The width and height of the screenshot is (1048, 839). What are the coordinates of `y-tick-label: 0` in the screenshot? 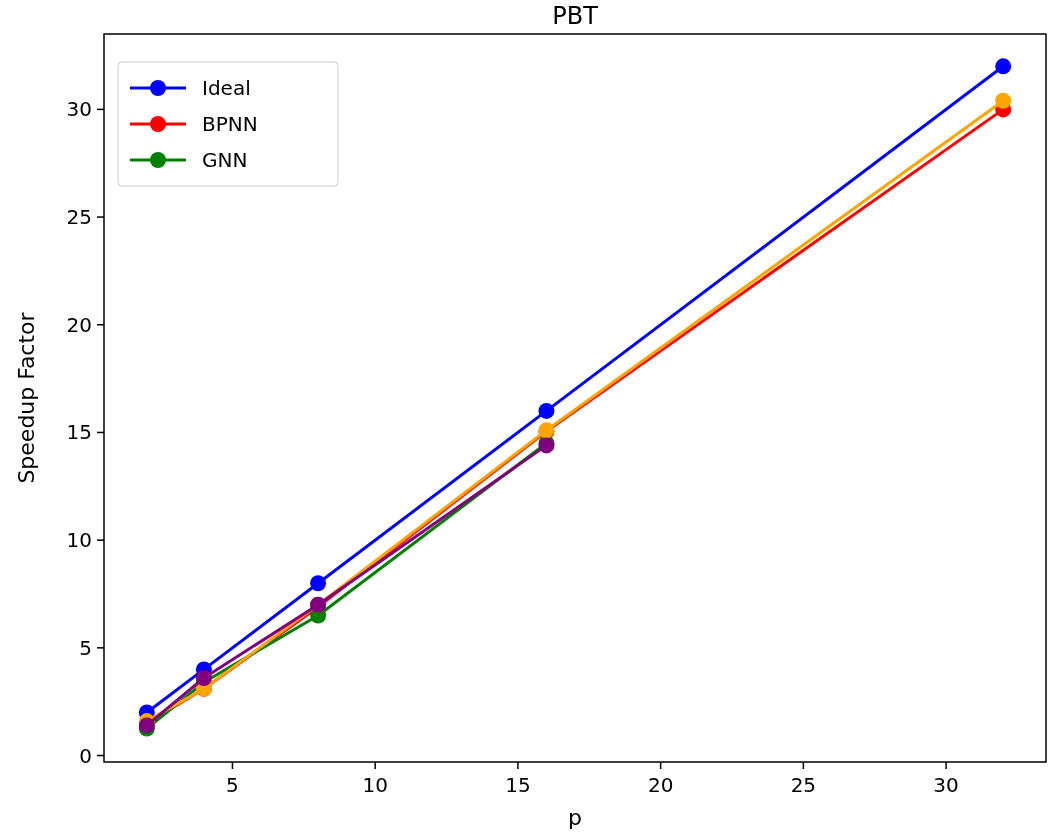 It's located at (85, 755).